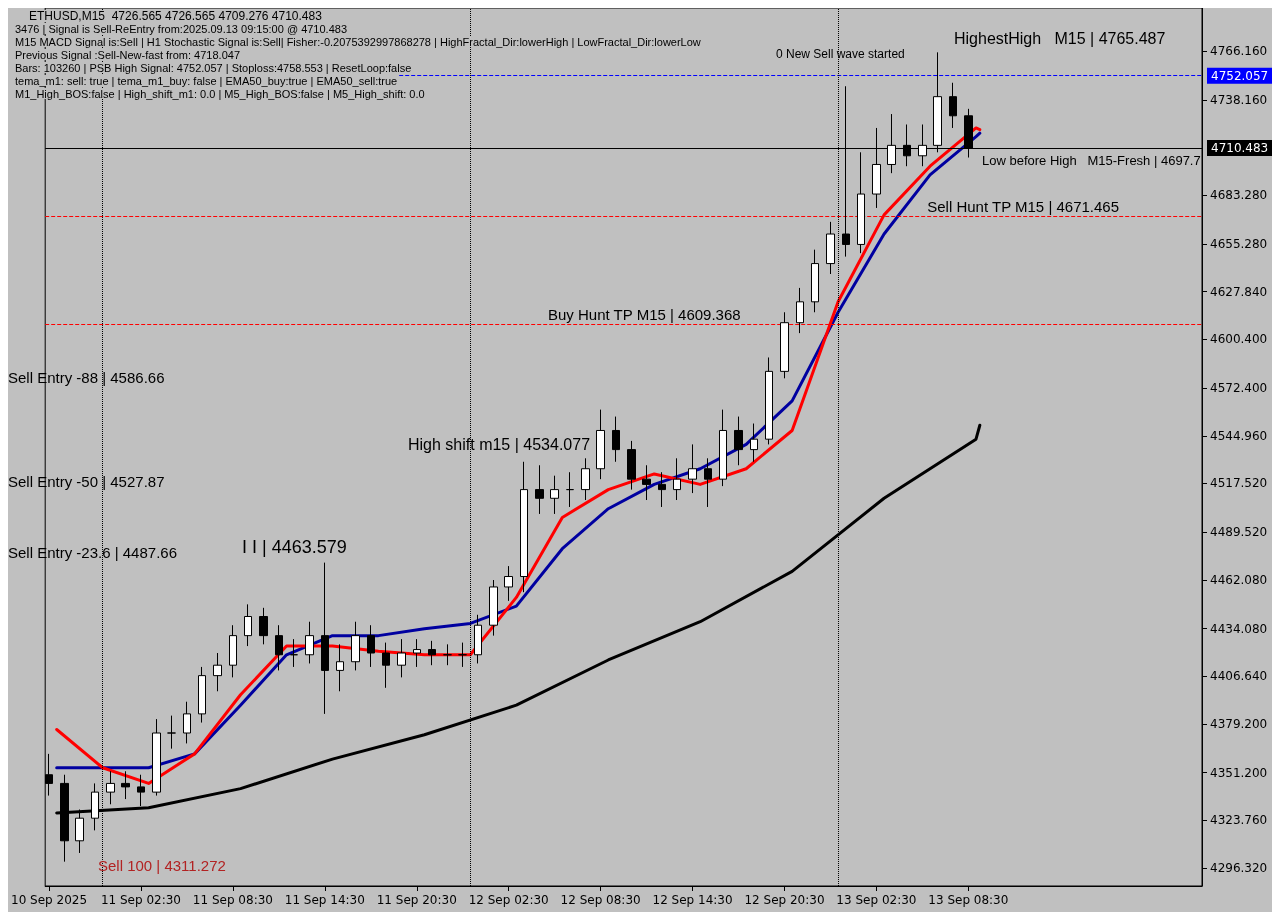 The width and height of the screenshot is (1280, 920). What do you see at coordinates (1240, 147) in the screenshot?
I see `ref-line-label: 4710.483` at bounding box center [1240, 147].